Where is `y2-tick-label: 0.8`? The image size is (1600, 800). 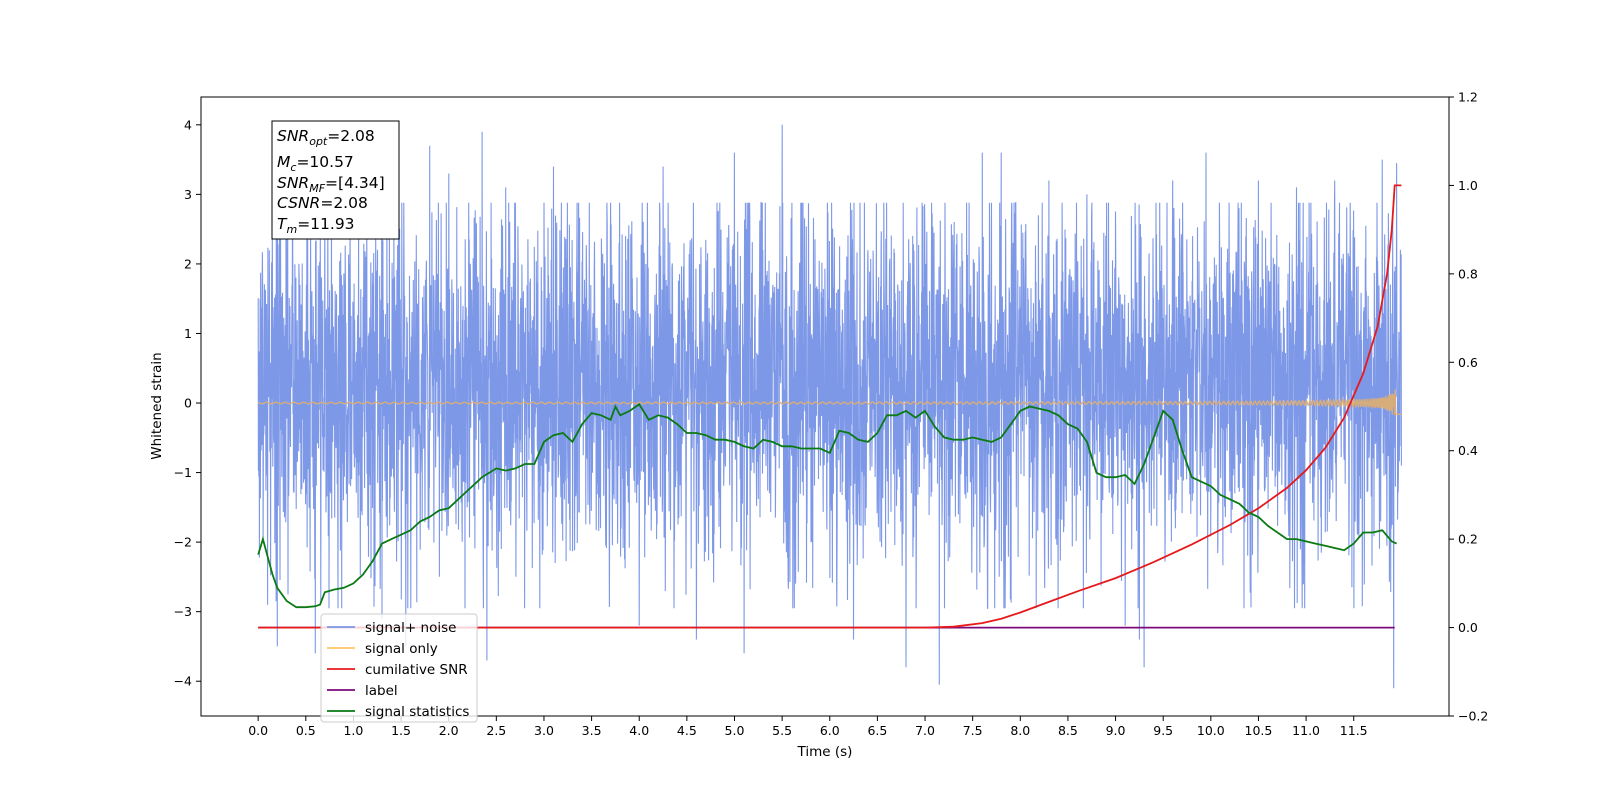 y2-tick-label: 0.8 is located at coordinates (1468, 273).